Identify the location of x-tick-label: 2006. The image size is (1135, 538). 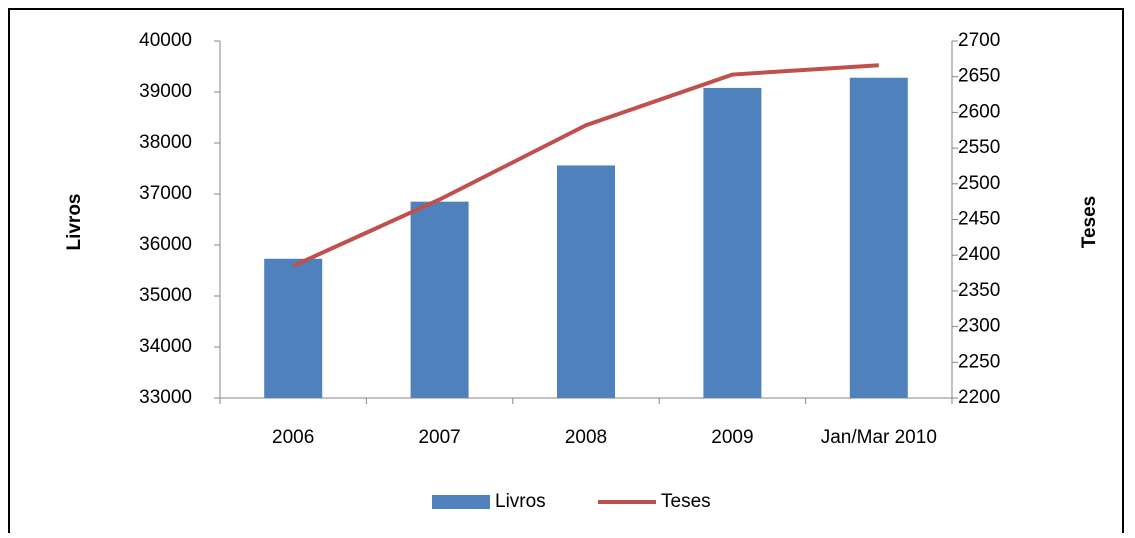
(293, 437).